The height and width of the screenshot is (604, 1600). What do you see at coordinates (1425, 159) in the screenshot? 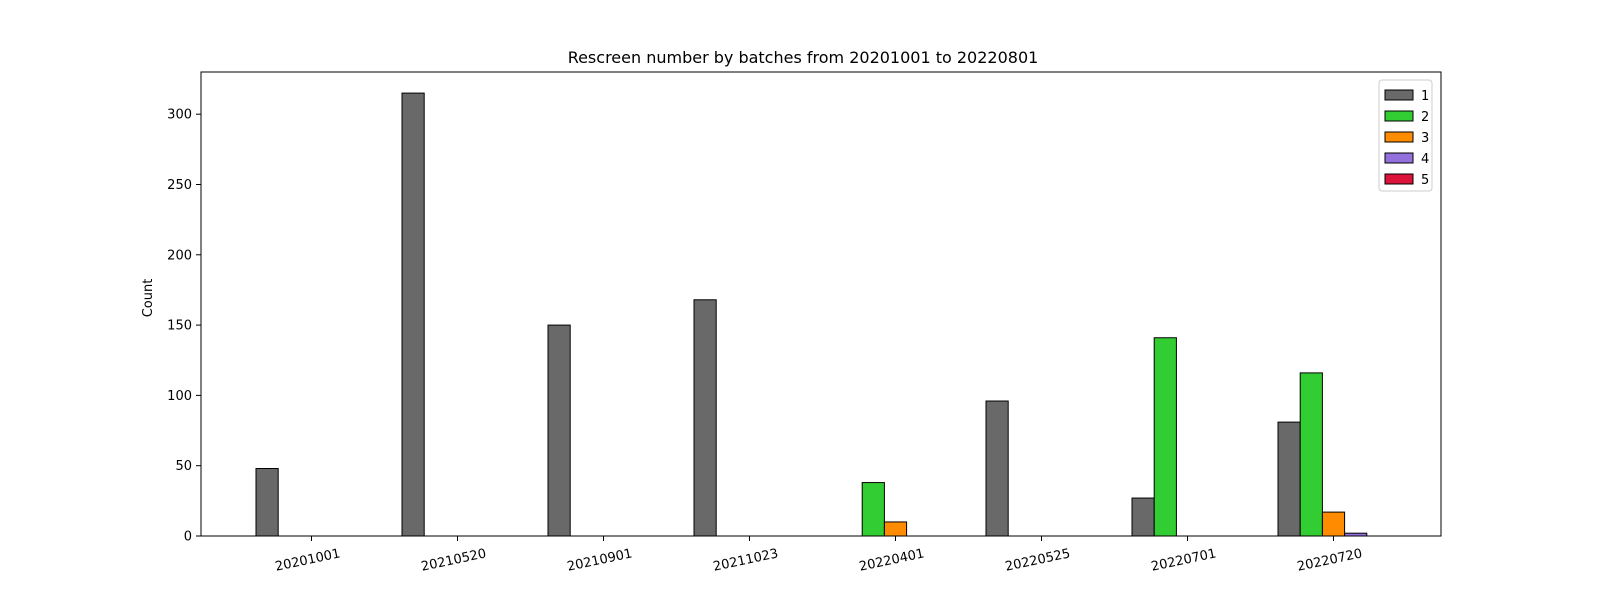
I see `legend-label-4: 4` at bounding box center [1425, 159].